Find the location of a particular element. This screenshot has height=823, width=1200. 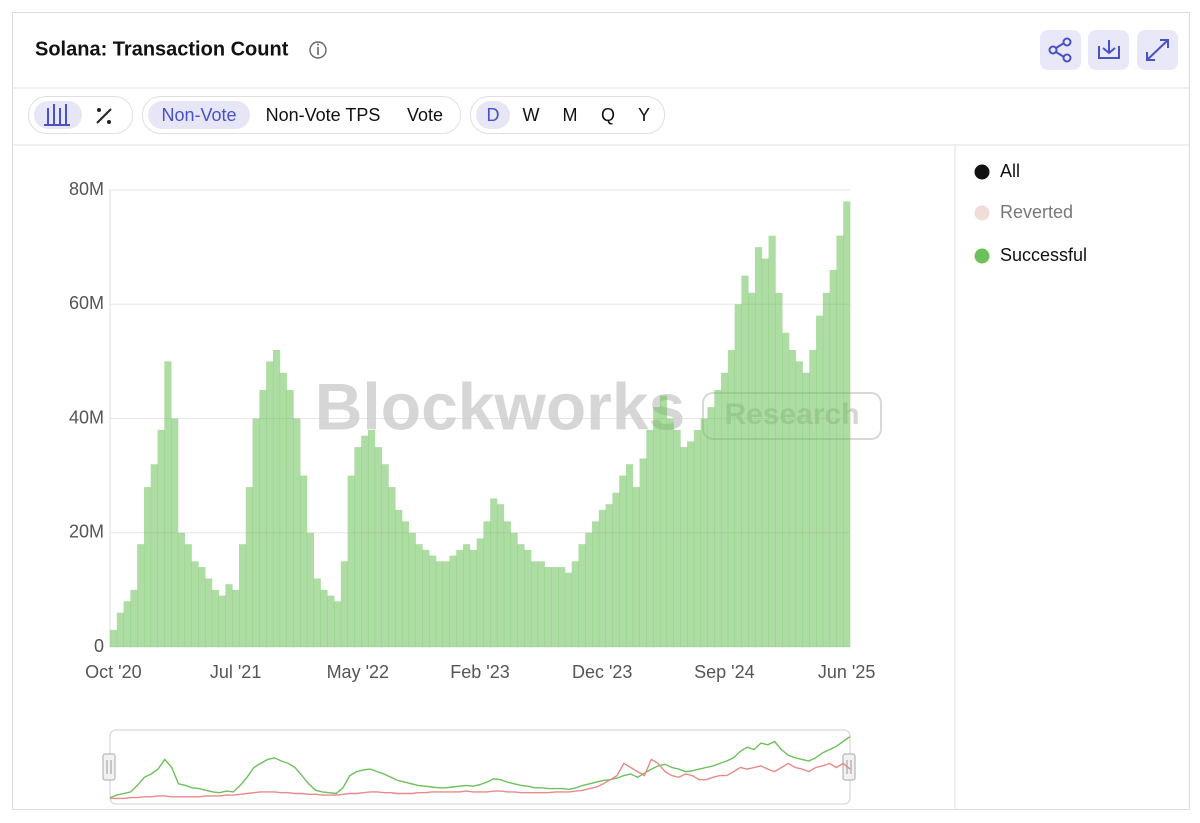

interval-option: M is located at coordinates (570, 115).